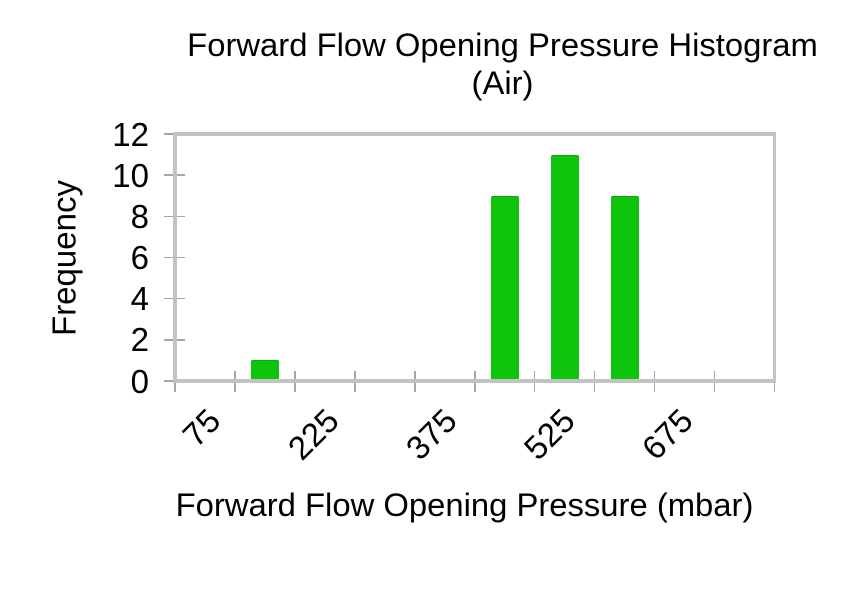 This screenshot has height=599, width=842. What do you see at coordinates (139, 381) in the screenshot?
I see `y-tick-label: 0` at bounding box center [139, 381].